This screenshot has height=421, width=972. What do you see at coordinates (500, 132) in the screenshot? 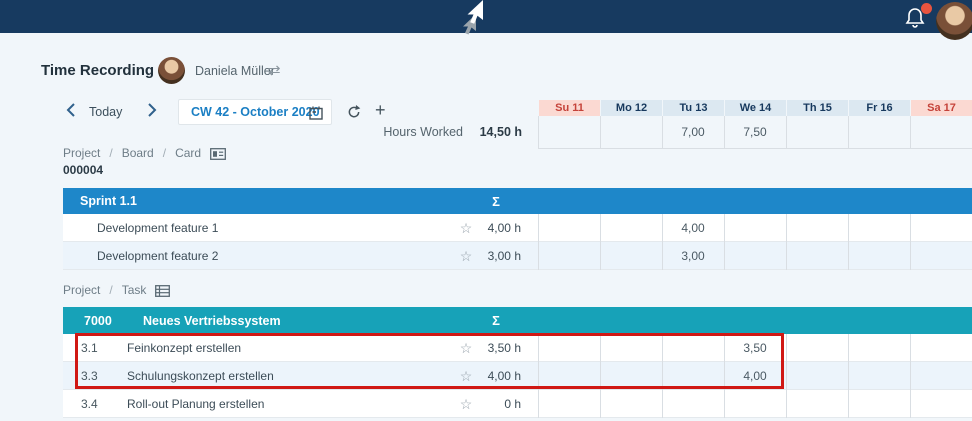
I see `hours-worked-value: 14,50 h` at bounding box center [500, 132].